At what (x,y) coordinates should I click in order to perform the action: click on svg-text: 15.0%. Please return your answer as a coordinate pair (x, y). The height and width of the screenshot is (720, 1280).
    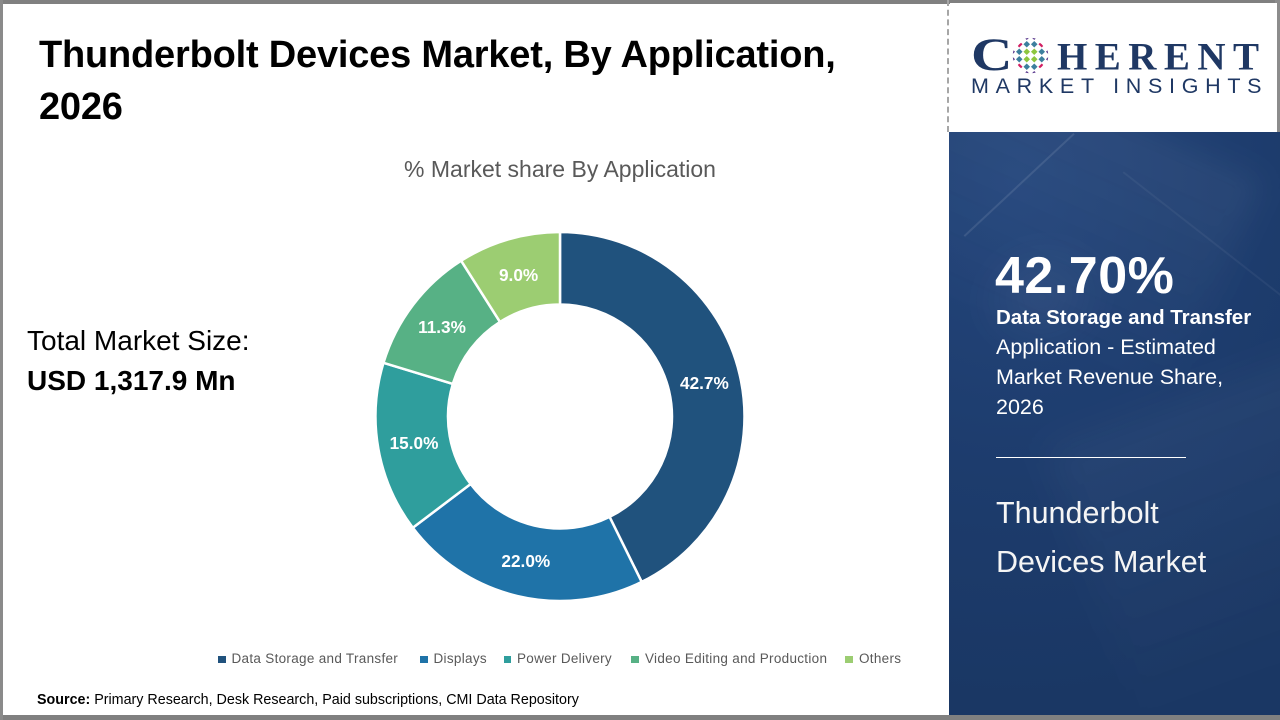
    Looking at the image, I should click on (414, 443).